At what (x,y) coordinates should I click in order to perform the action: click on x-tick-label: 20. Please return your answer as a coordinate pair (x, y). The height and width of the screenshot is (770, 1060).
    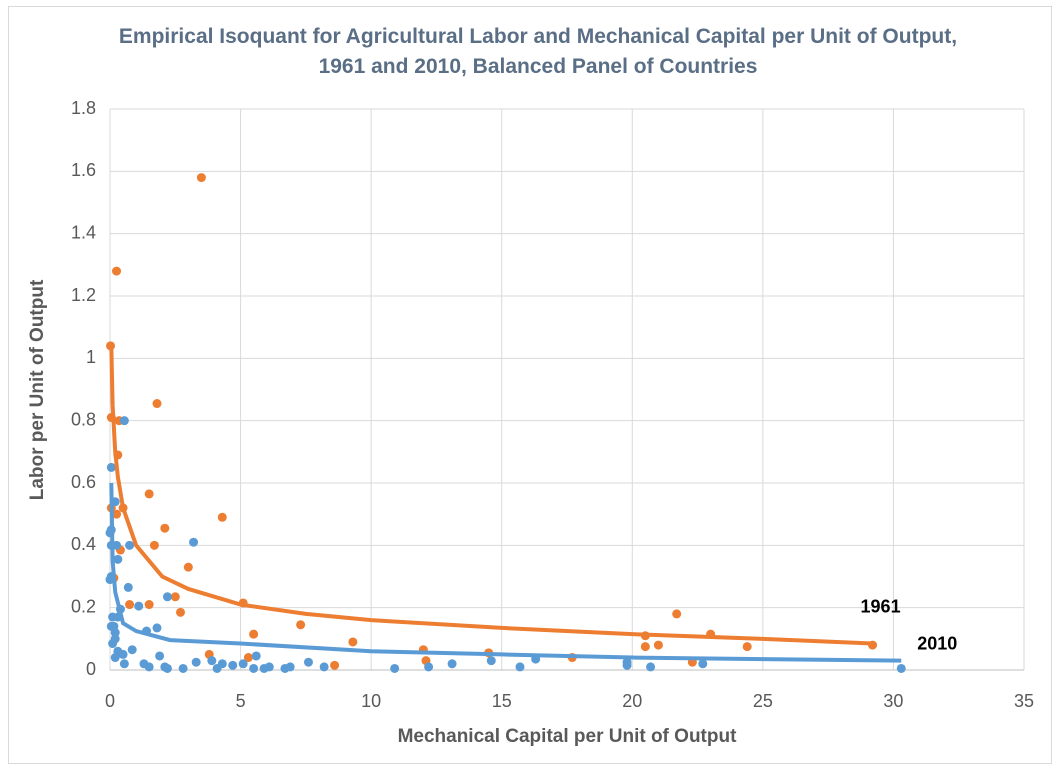
    Looking at the image, I should click on (632, 701).